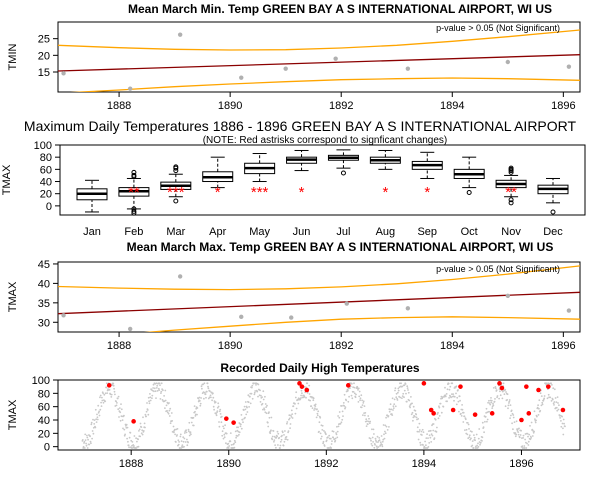 The width and height of the screenshot is (600, 480). I want to click on box-month-label: Jul, so click(343, 232).